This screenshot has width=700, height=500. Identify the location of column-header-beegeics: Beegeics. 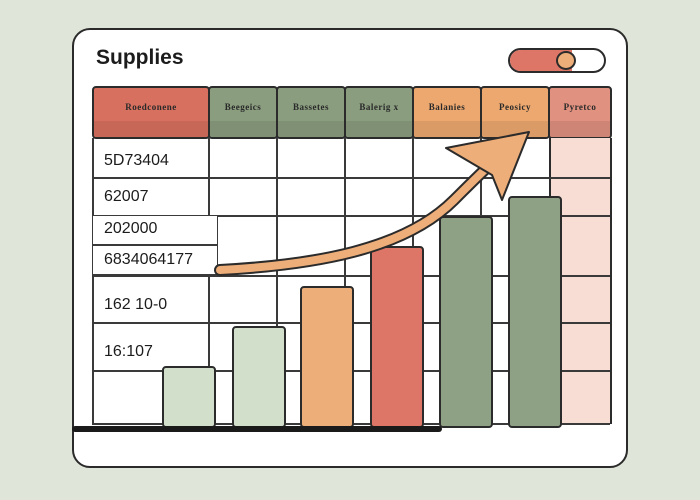
(243, 112).